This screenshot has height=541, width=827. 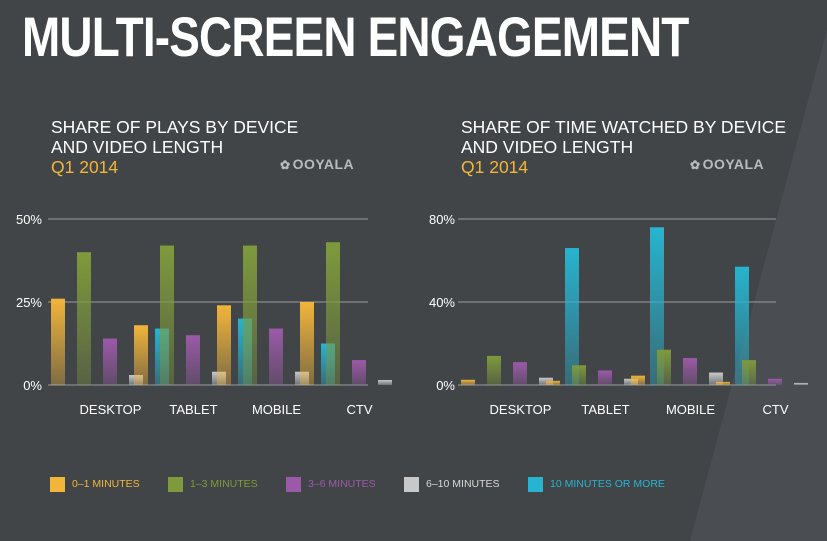 What do you see at coordinates (175, 127) in the screenshot?
I see `chart1-title-line1: SHARE OF PLAYS BY DEVICE` at bounding box center [175, 127].